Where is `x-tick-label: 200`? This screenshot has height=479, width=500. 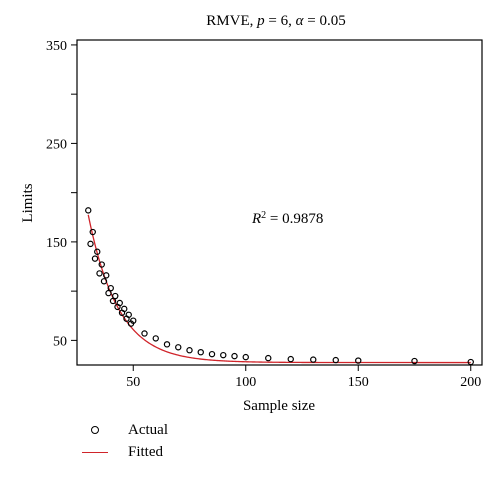
x-tick-label: 200 is located at coordinates (470, 382).